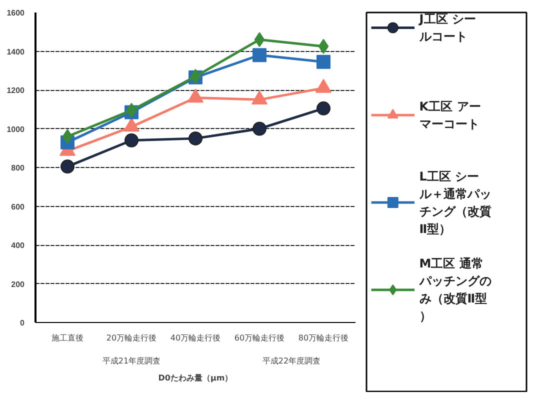  Describe the element at coordinates (195, 338) in the screenshot. I see `x-tick-label: 40万輪走行後` at that location.